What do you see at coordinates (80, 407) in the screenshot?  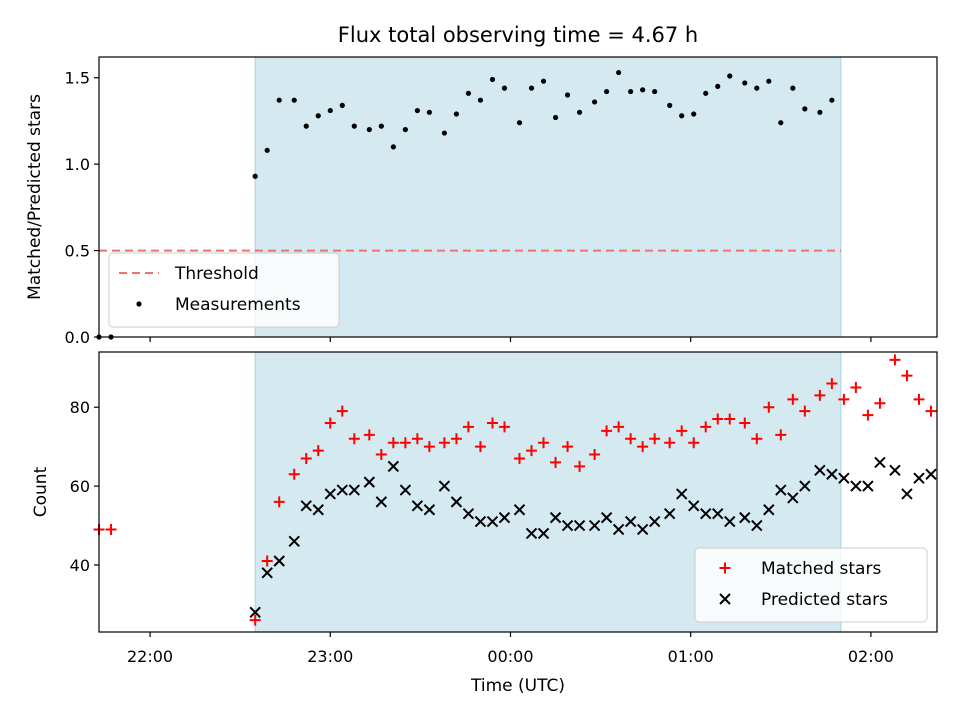 I see `y-tick-label: 80` at bounding box center [80, 407].